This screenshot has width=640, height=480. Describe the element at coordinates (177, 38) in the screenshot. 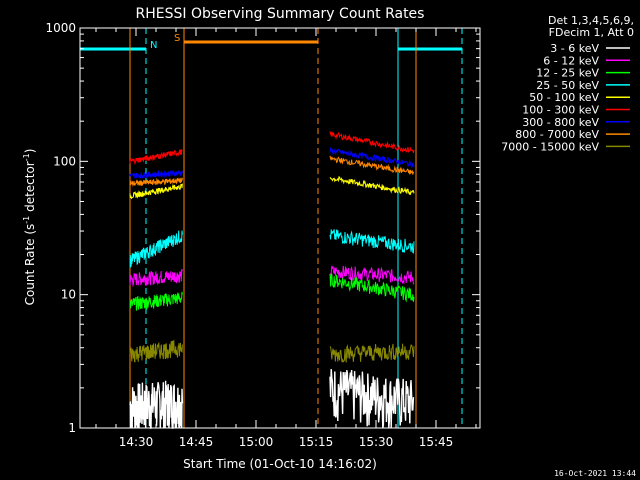

I see `flag-label: S` at that location.